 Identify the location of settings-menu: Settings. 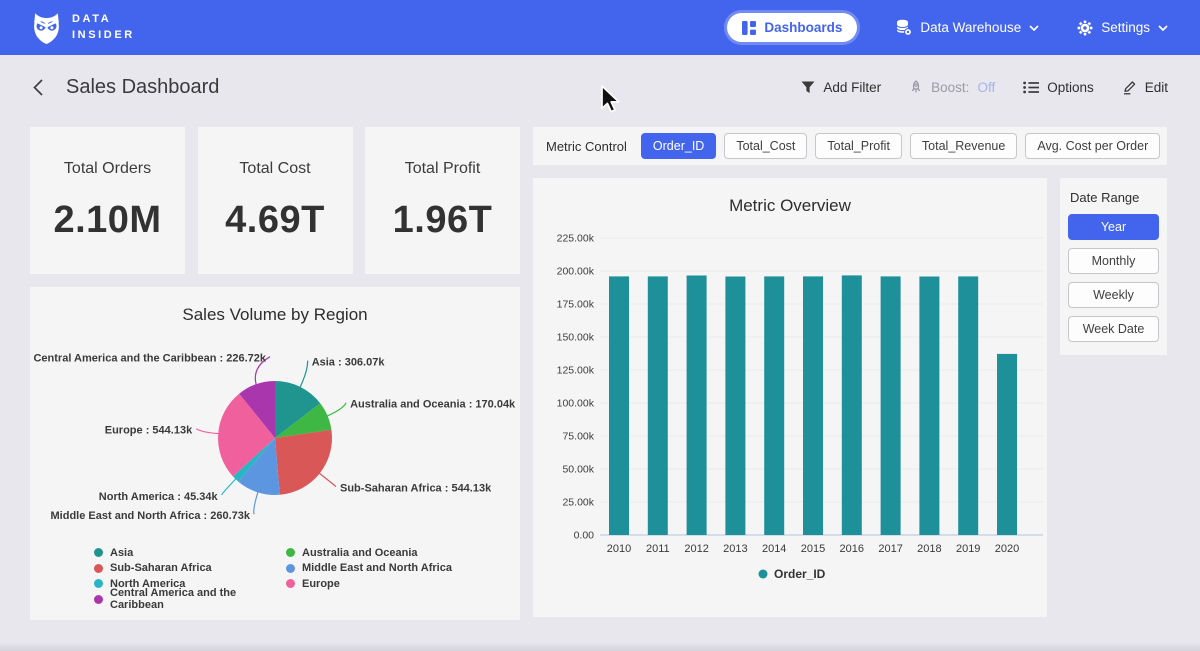
(1122, 28).